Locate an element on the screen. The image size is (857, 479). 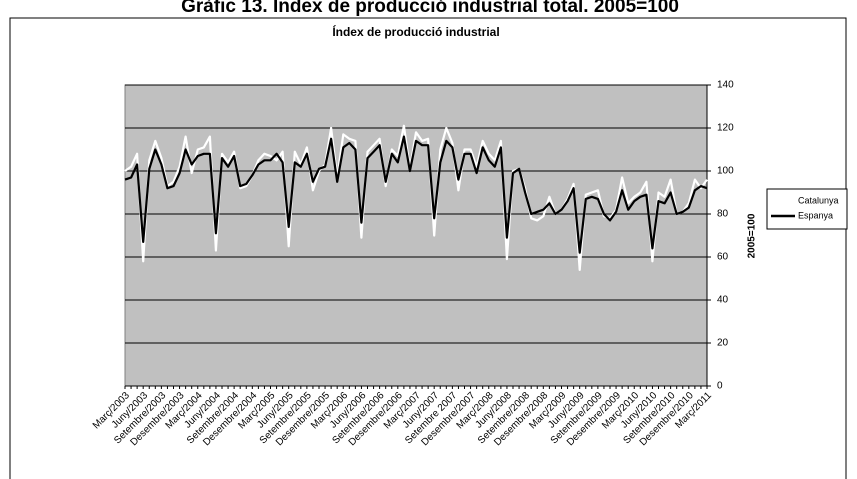
y-tick-label: 0 is located at coordinates (720, 386).